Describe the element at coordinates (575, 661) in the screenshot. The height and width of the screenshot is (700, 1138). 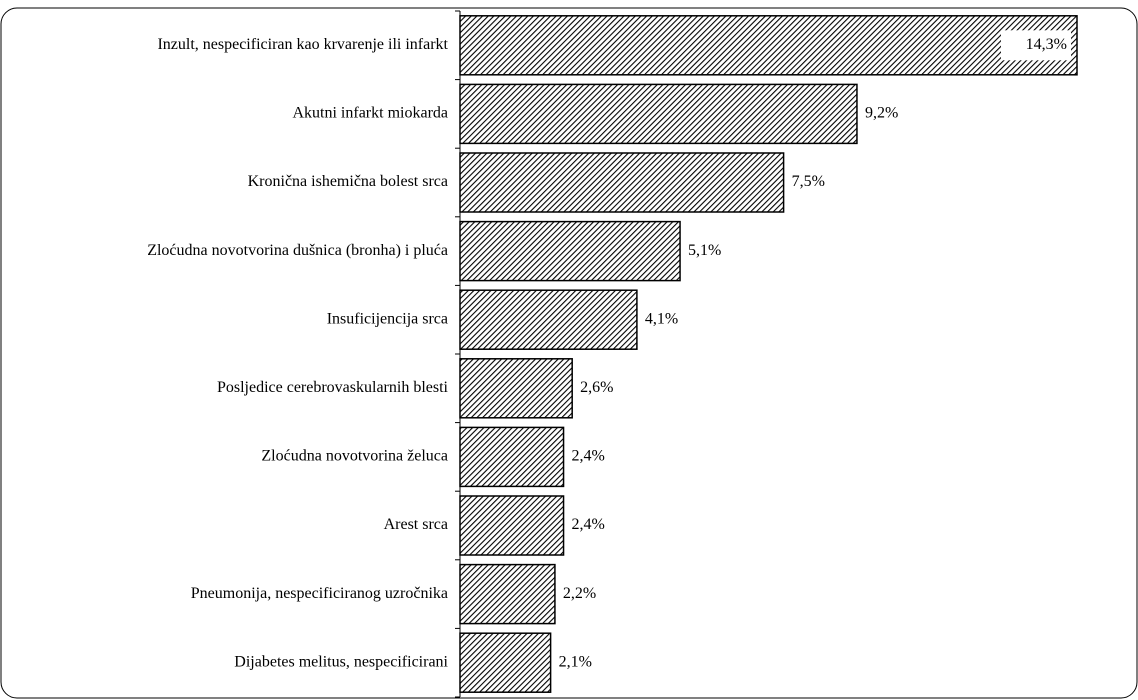
I see `value-label: 2,1%` at that location.